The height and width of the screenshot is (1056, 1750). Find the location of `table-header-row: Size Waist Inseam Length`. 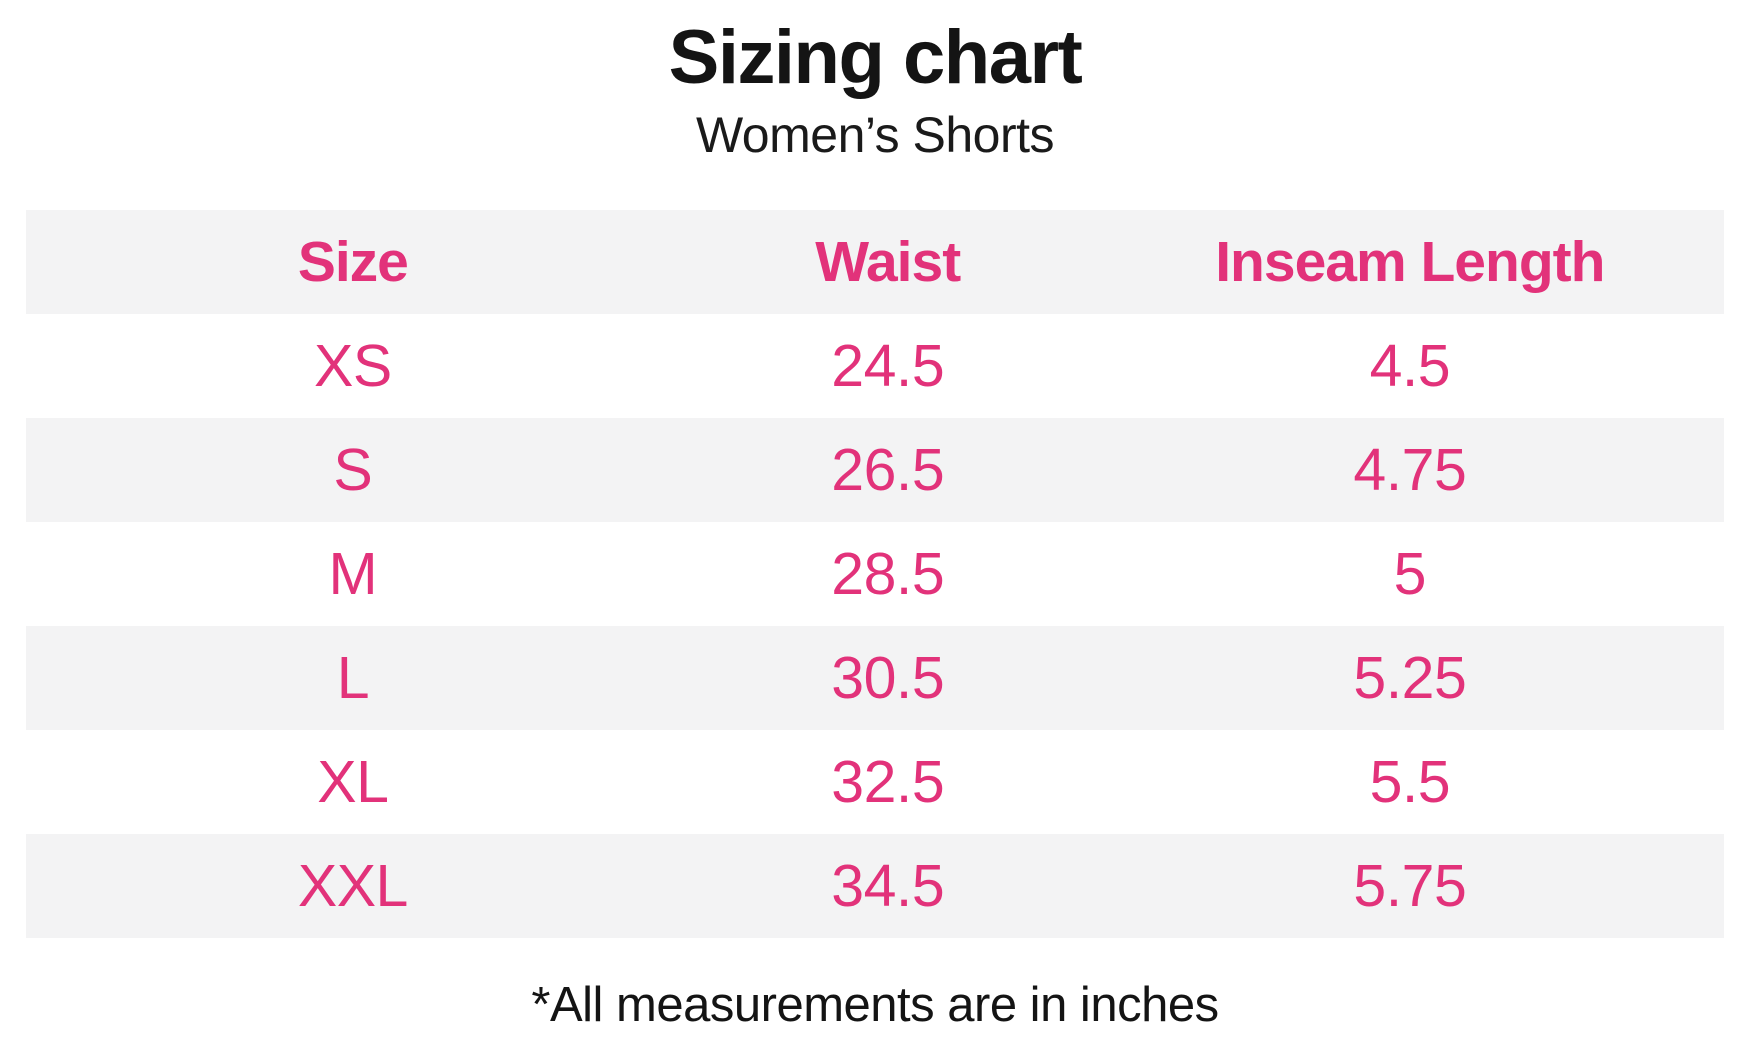

table-header-row: Size Waist Inseam Length is located at coordinates (875, 262).